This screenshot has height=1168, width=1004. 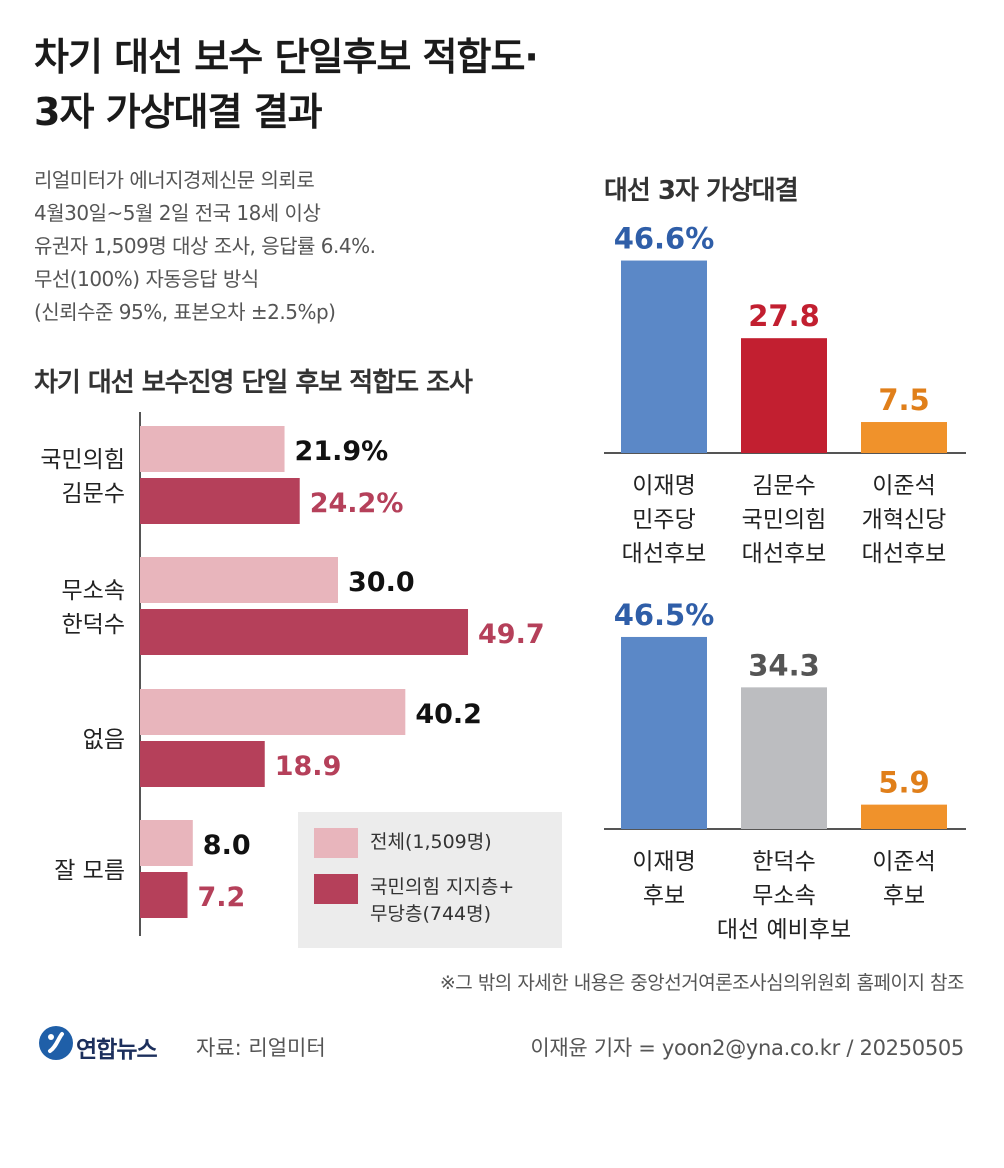 What do you see at coordinates (342, 451) in the screenshot?
I see `data-label: 21.9%` at bounding box center [342, 451].